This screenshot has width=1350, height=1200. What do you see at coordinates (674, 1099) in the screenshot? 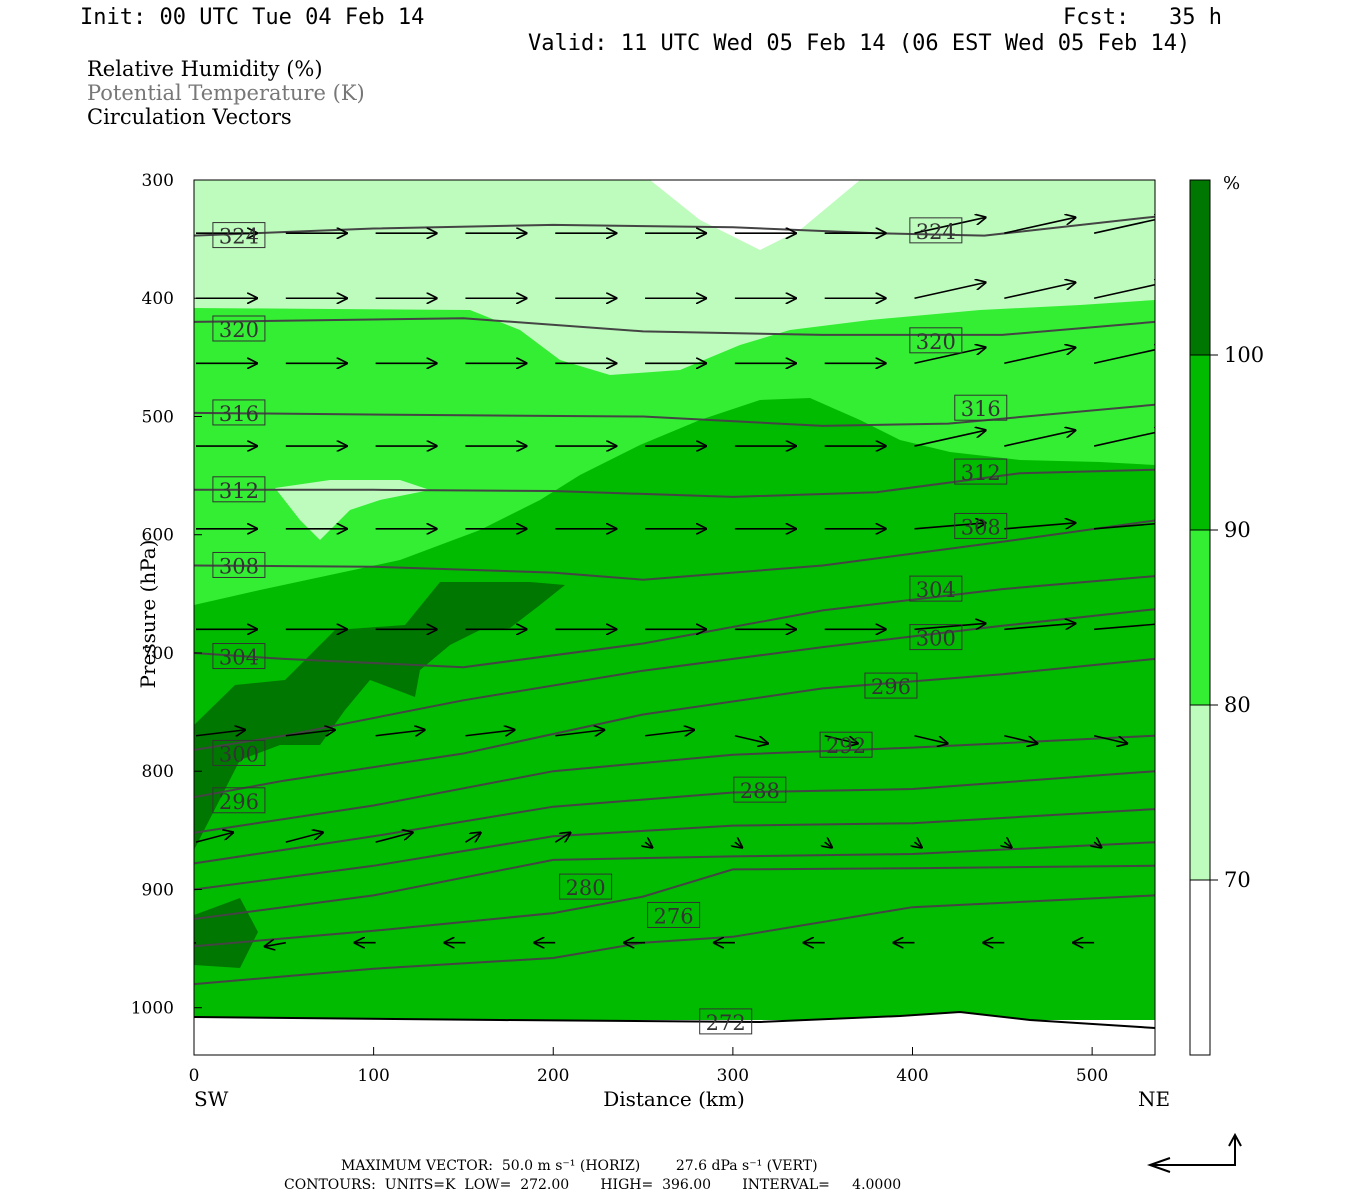
I see `x-axis-title: Distance (km)` at bounding box center [674, 1099].